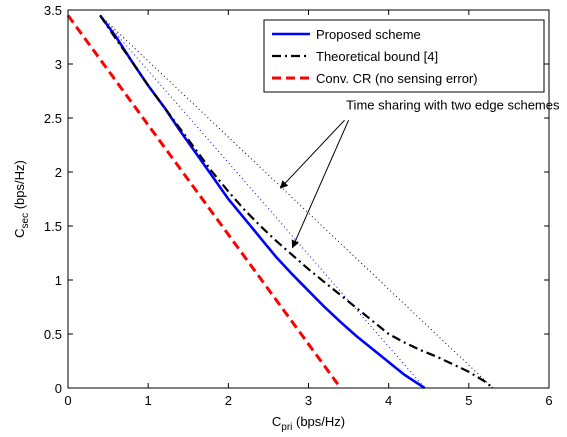  I want to click on y-tick-label: 0, so click(58, 388).